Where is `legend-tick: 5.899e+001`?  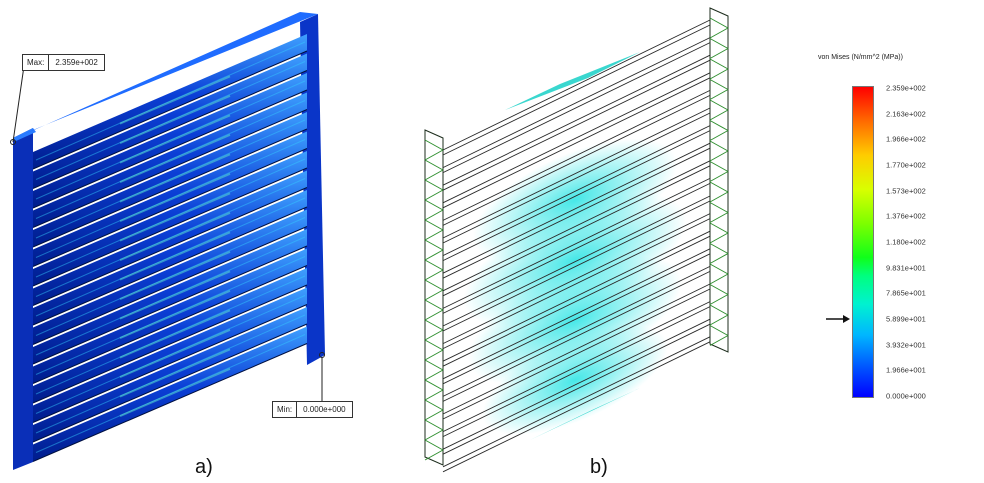
legend-tick: 5.899e+001 is located at coordinates (906, 319).